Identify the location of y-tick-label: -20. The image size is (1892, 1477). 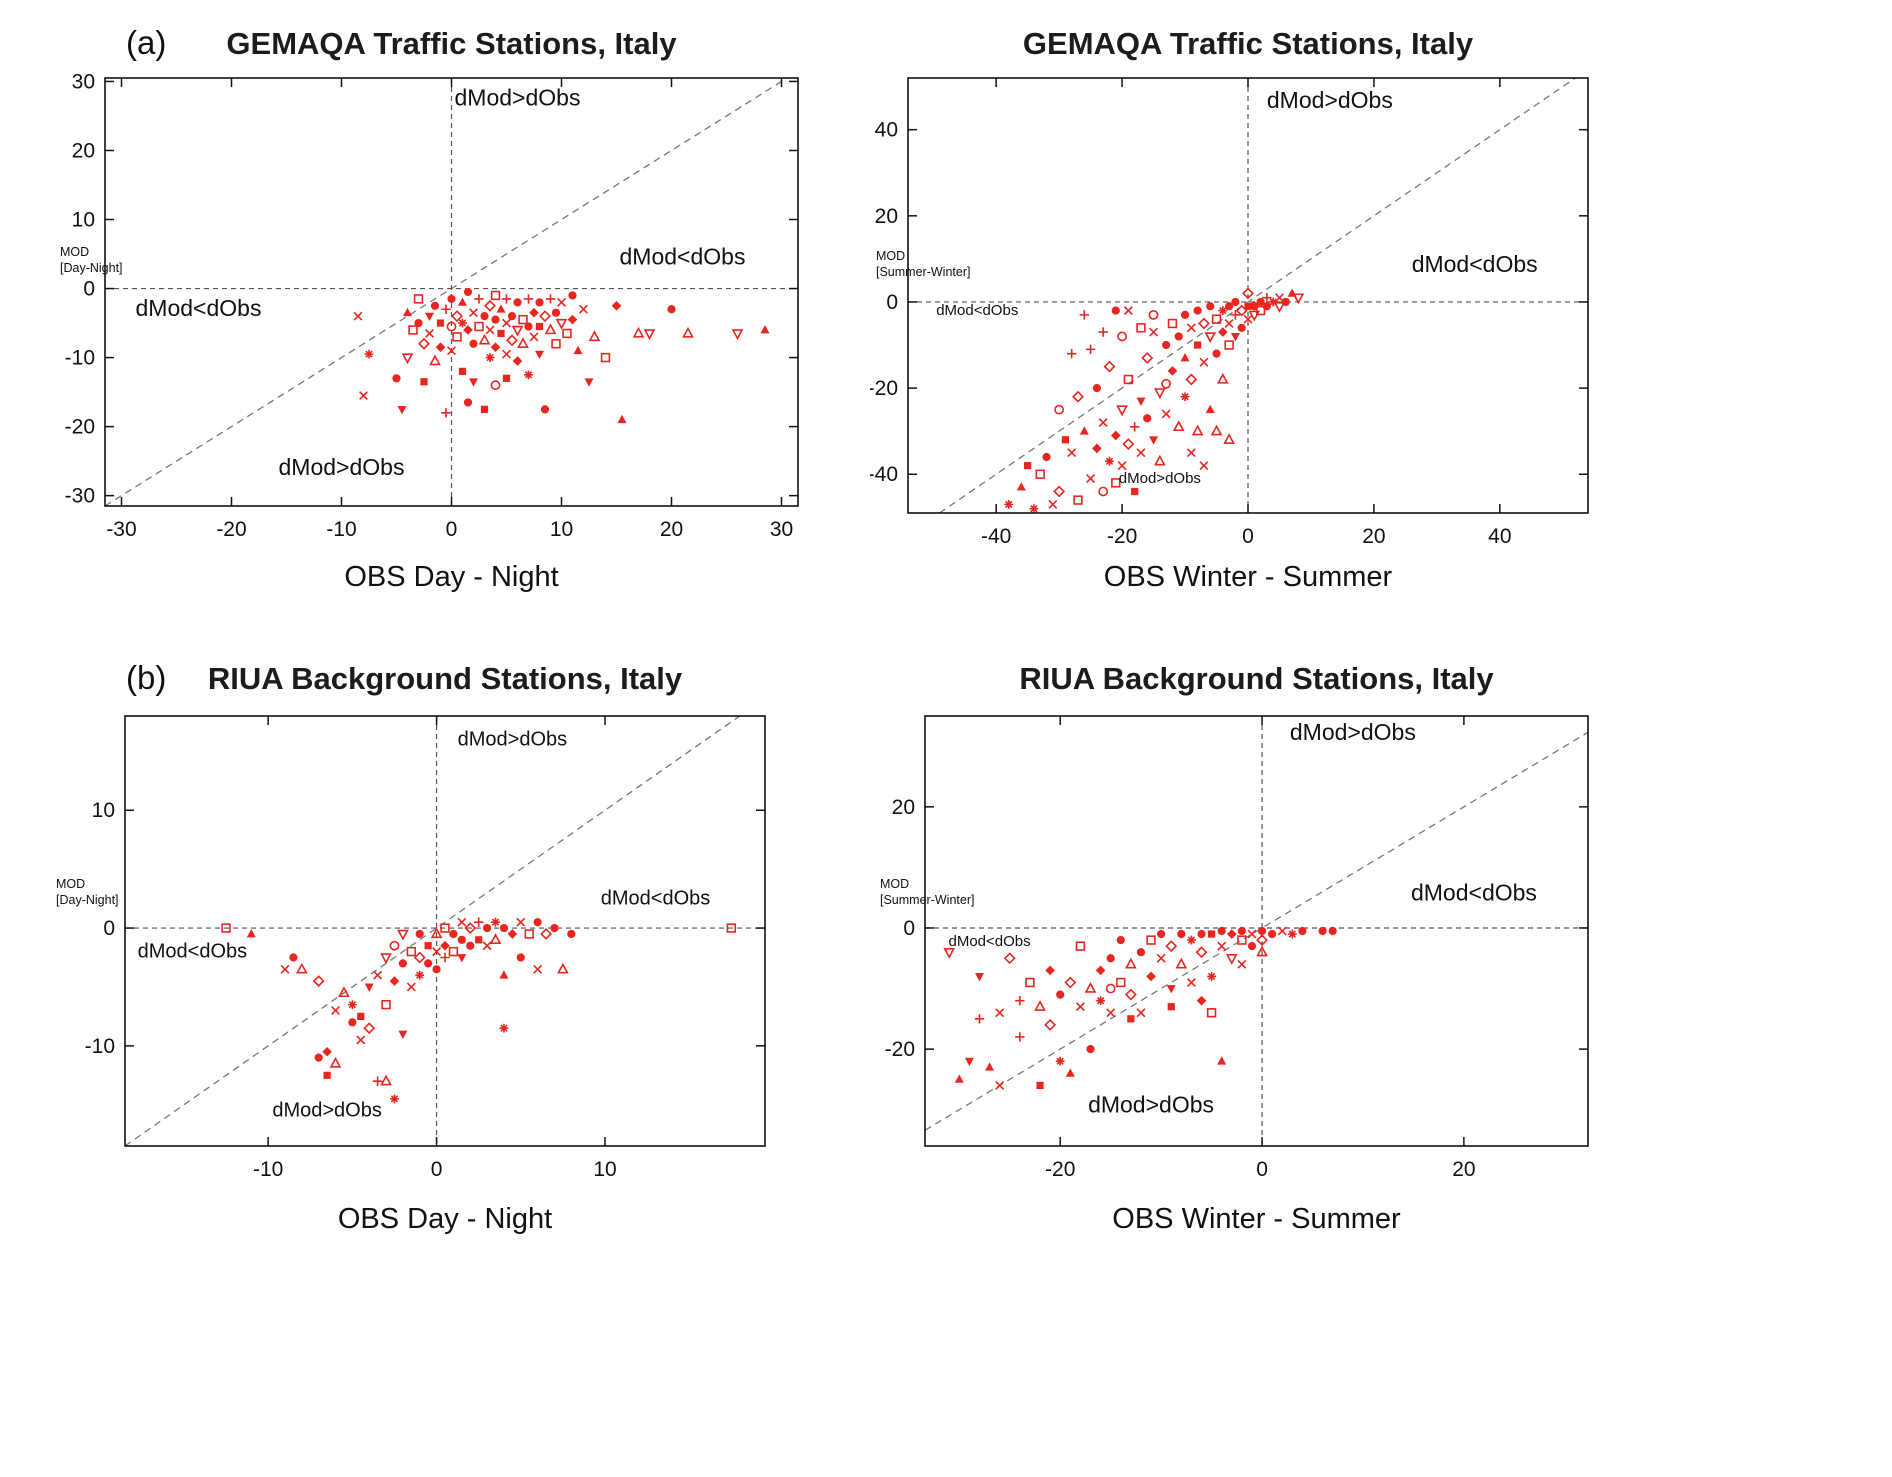
(884, 388).